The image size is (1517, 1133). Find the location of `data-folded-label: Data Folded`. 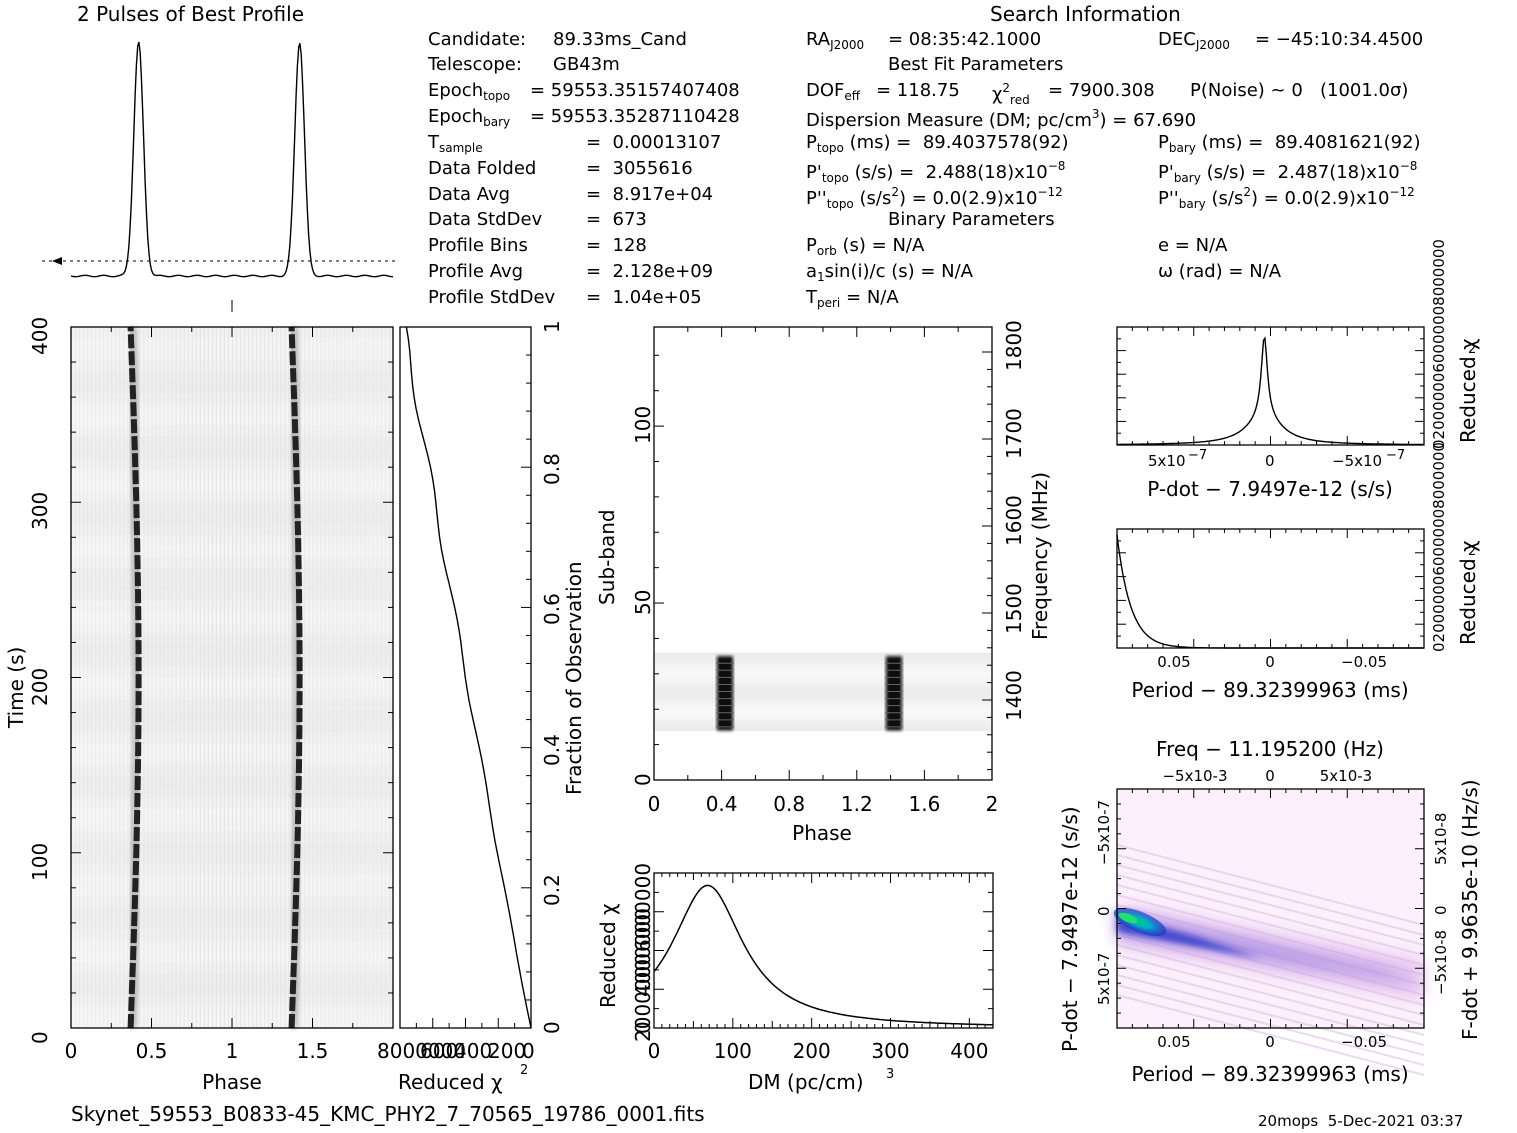

data-folded-label: Data Folded is located at coordinates (482, 168).